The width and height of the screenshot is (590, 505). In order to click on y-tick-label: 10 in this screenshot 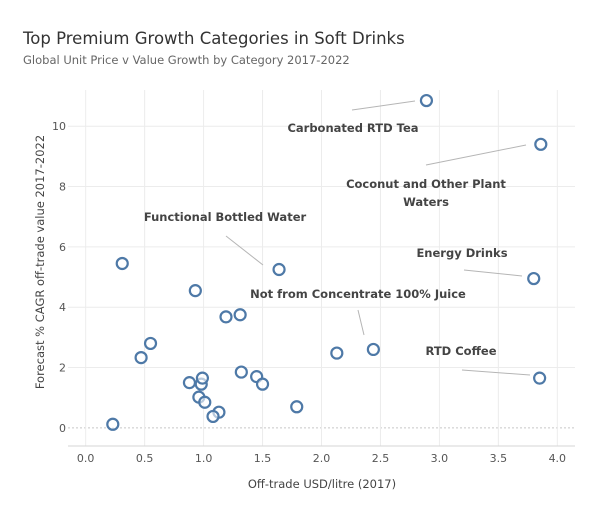, I will do `click(59, 126)`.